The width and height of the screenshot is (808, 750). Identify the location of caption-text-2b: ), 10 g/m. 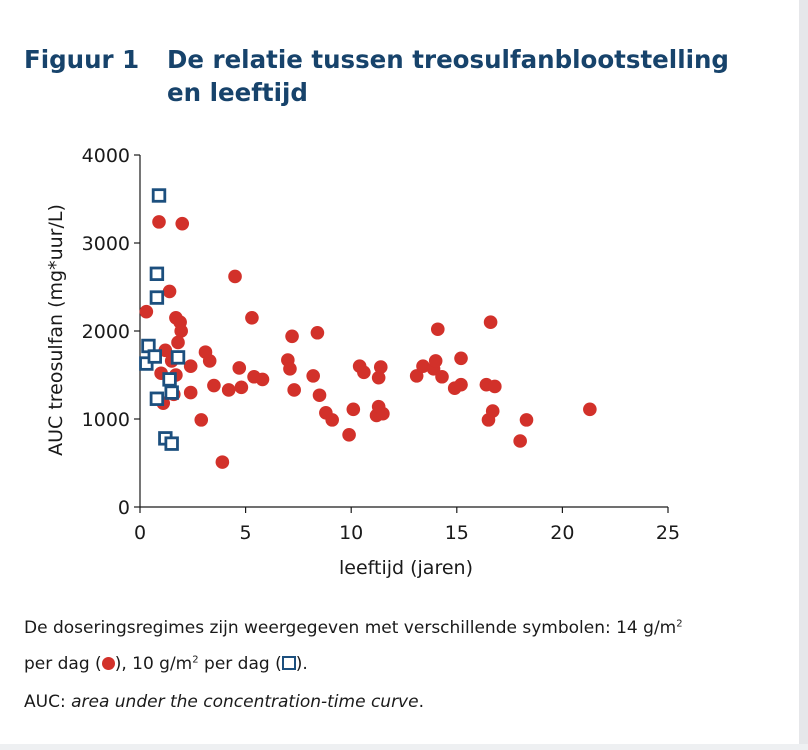
(153, 664).